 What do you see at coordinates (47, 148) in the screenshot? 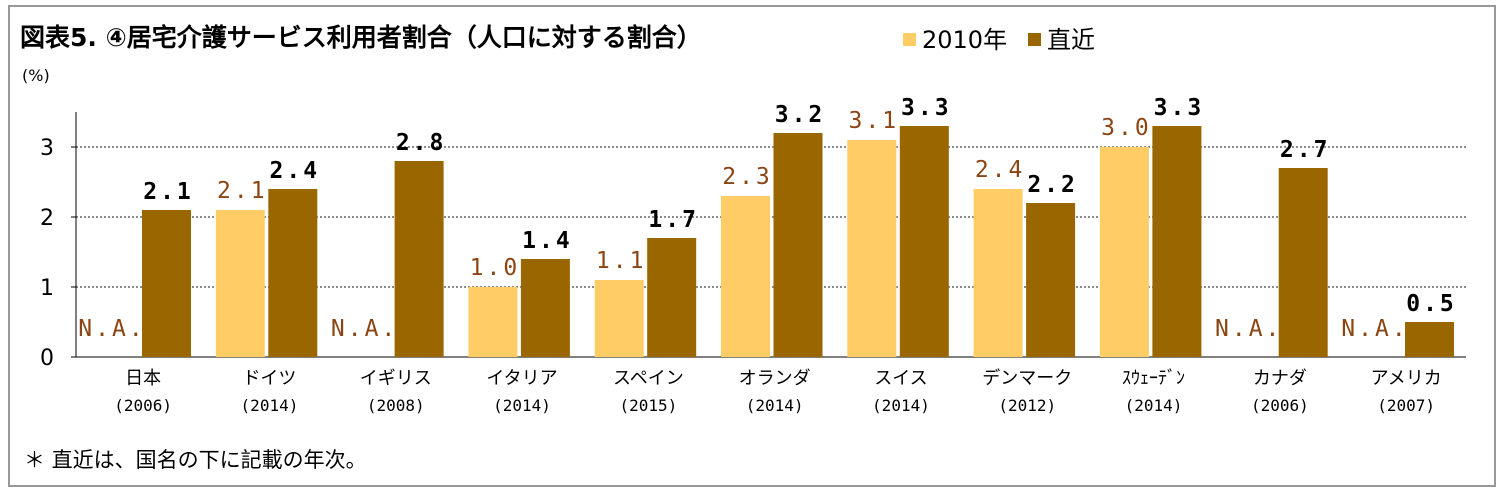
I see `y-tick-label: 3` at bounding box center [47, 148].